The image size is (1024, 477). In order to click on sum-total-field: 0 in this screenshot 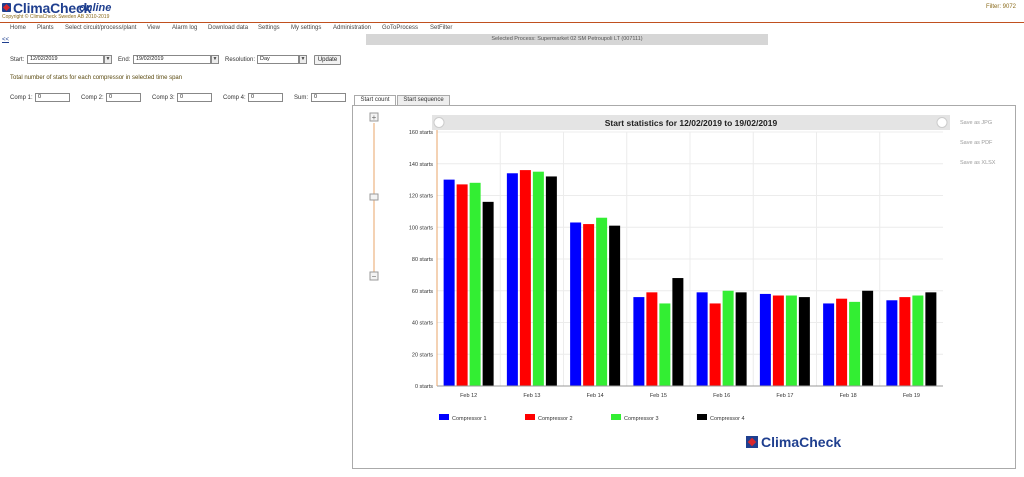, I will do `click(328, 97)`.